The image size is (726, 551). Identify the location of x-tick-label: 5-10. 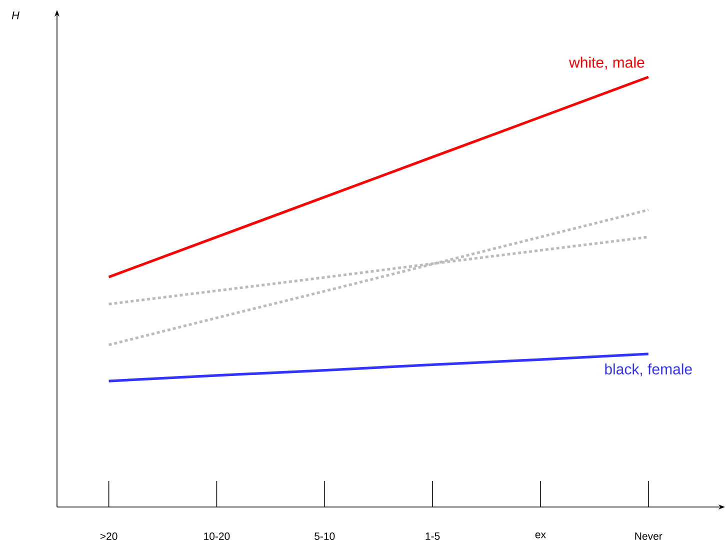
(324, 536).